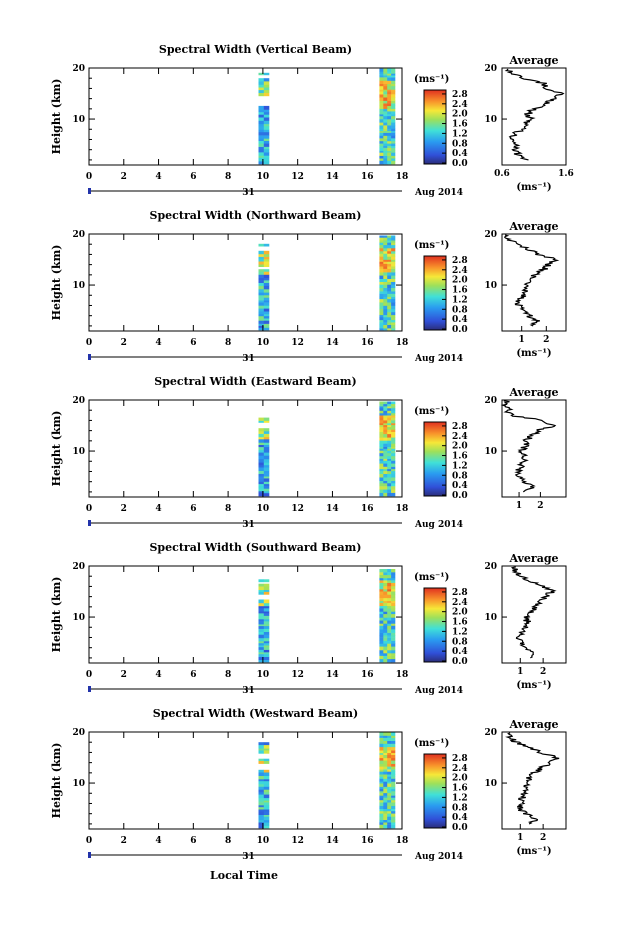 Image resolution: width=621 pixels, height=929 pixels. What do you see at coordinates (519, 506) in the screenshot?
I see `average-x-tick-label: 1` at bounding box center [519, 506].